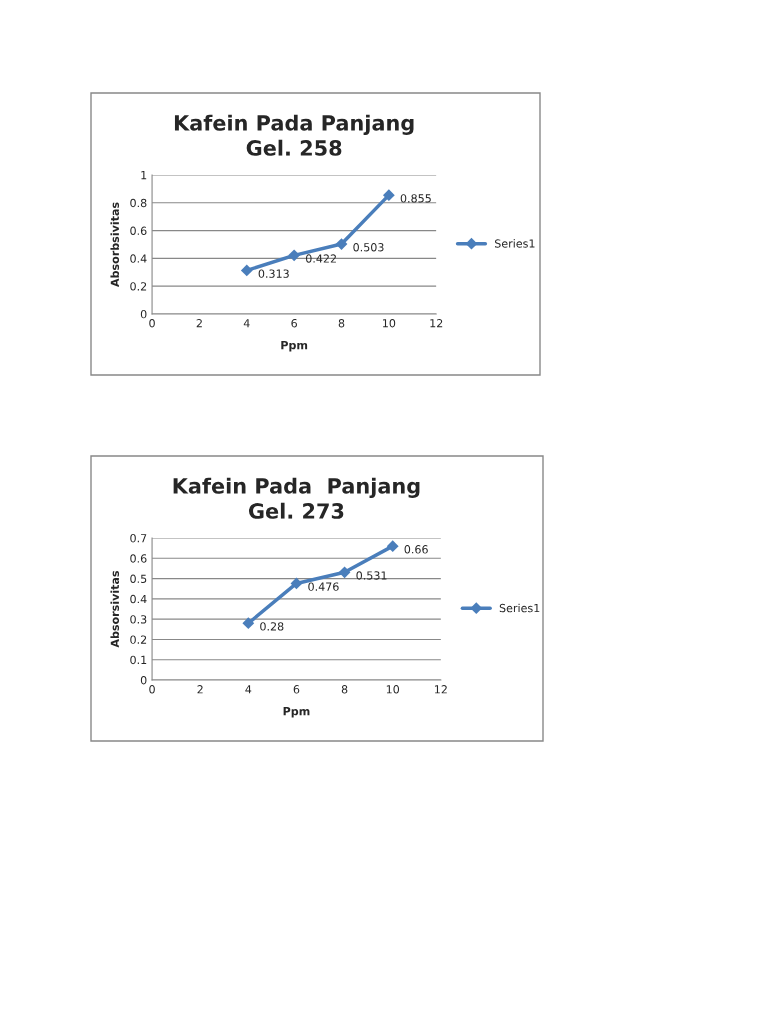 Image resolution: width=768 pixels, height=1024 pixels. Describe the element at coordinates (323, 586) in the screenshot. I see `data-label: 0.476` at that location.